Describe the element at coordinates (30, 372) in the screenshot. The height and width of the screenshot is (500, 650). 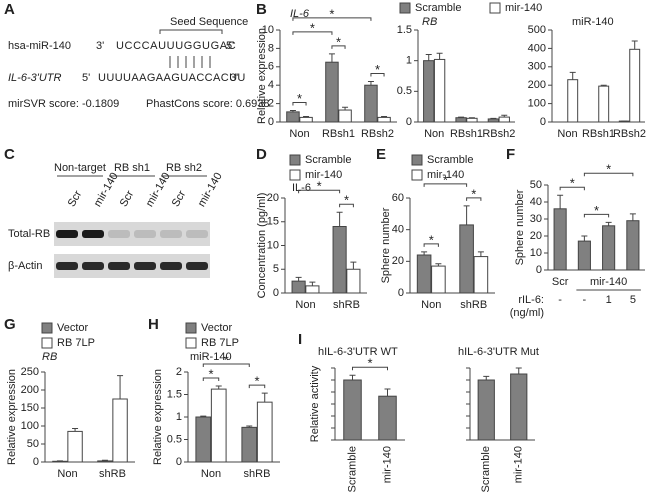
I see `y-tick-label: 250` at that location.